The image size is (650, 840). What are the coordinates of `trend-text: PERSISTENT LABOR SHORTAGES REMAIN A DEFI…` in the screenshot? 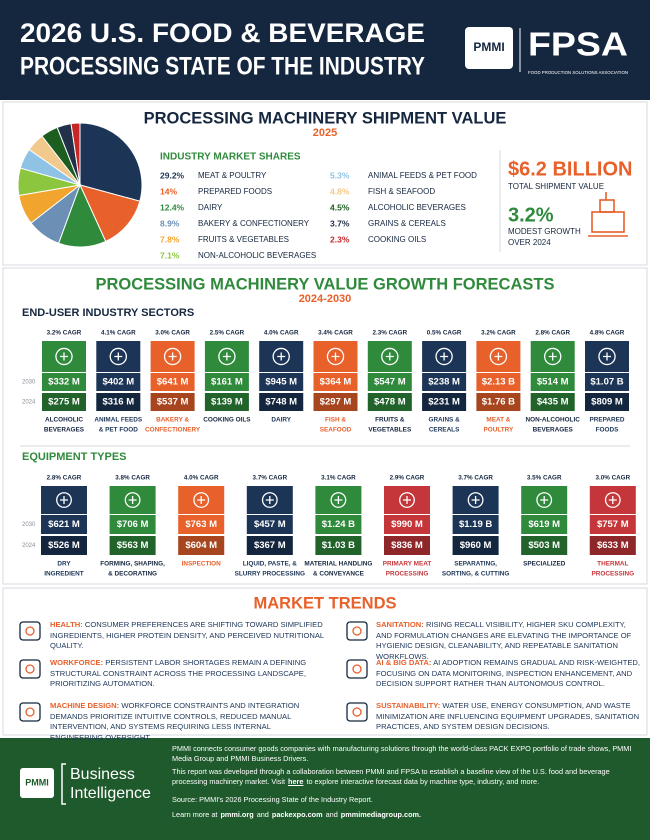 It's located at (178, 673).